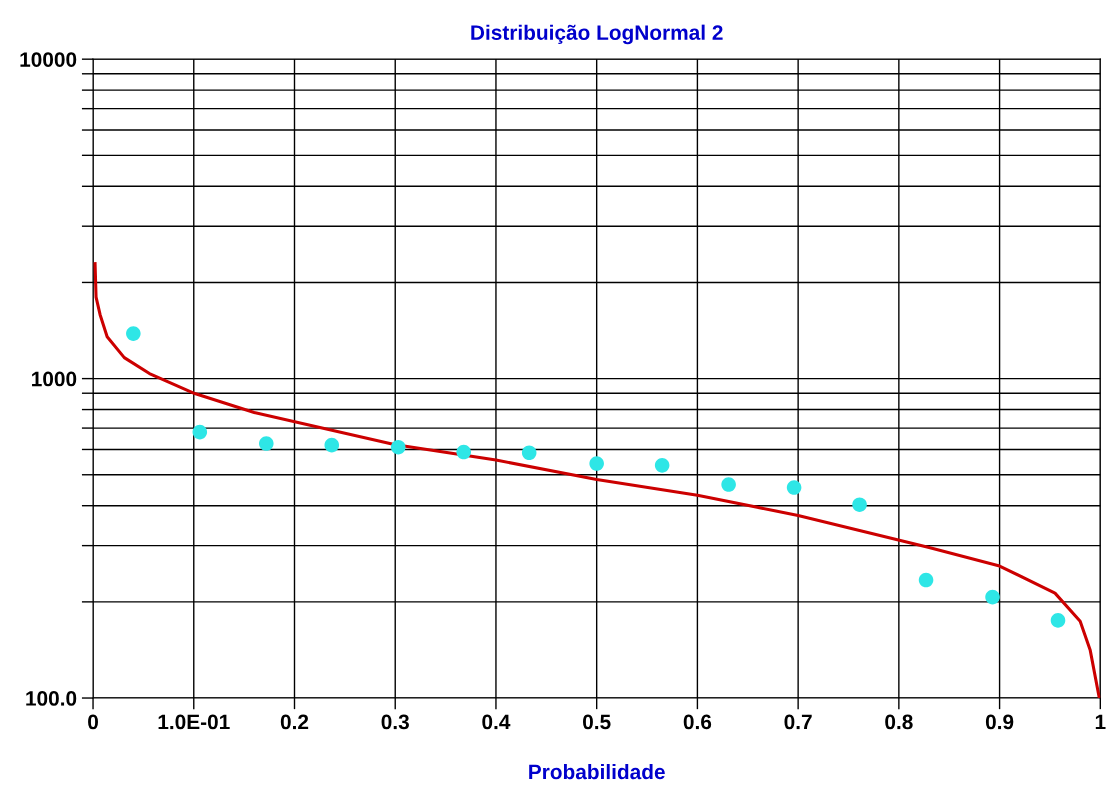 The height and width of the screenshot is (789, 1113). I want to click on x-tick-label: 0.9, so click(999, 722).